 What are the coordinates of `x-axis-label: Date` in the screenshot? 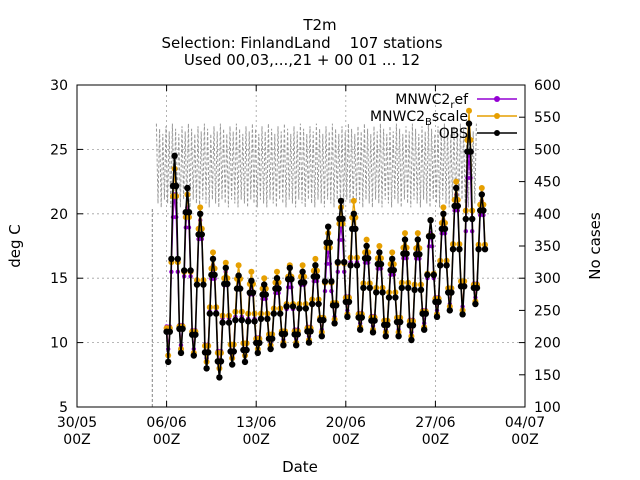 It's located at (300, 467).